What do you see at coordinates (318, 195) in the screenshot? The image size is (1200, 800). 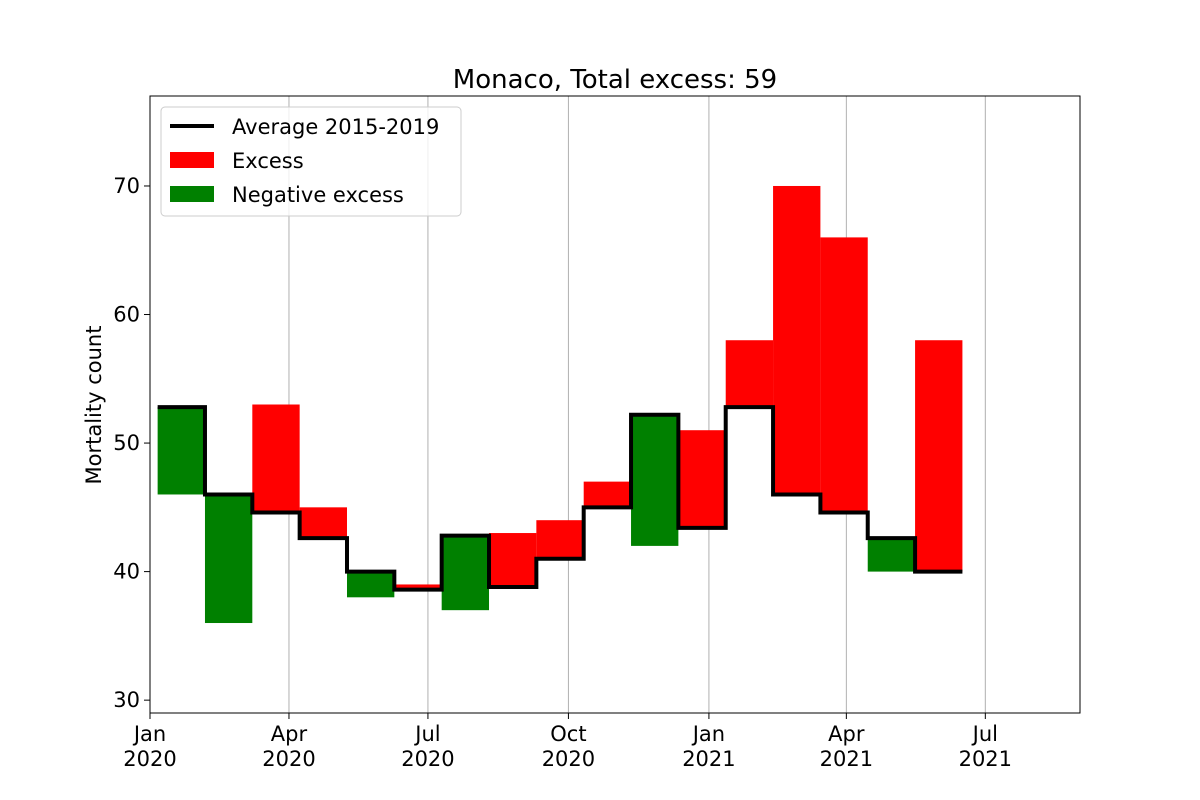 I see `legend-negative-label: Negative excess` at bounding box center [318, 195].